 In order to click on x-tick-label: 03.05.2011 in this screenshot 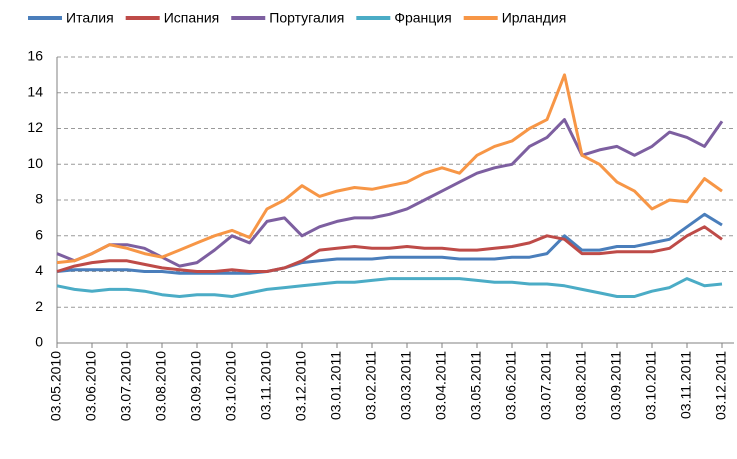, I will do `click(476, 385)`.